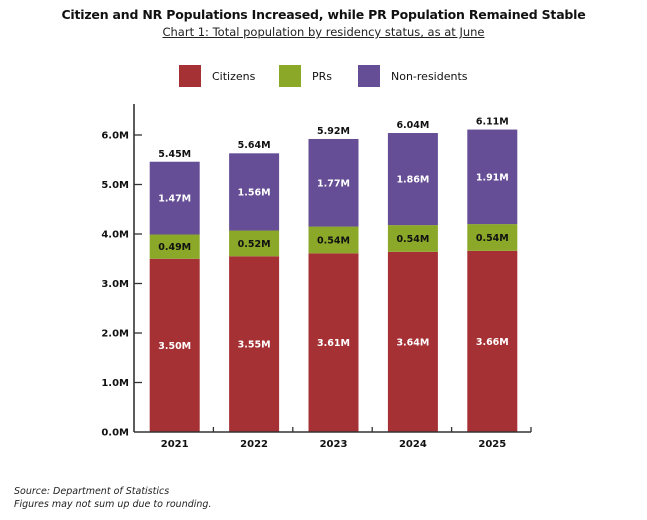 The width and height of the screenshot is (647, 520). I want to click on bar-segment-prs-2021, so click(174, 246).